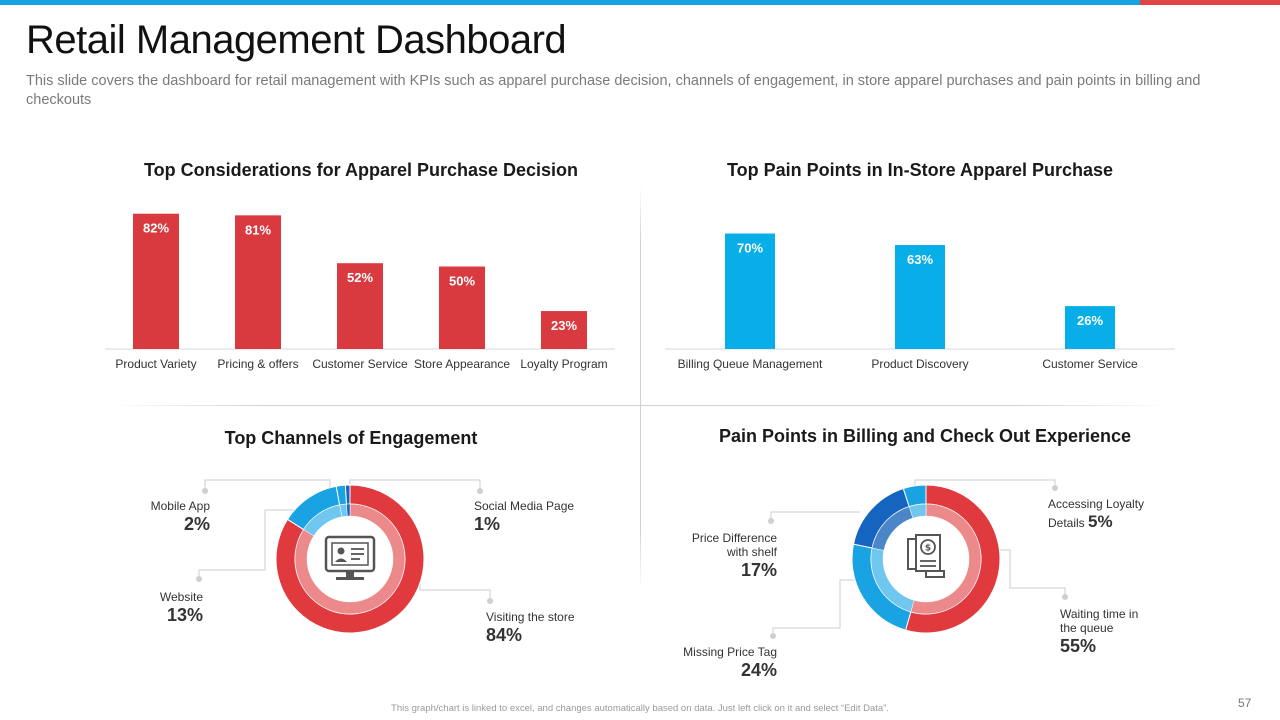 The height and width of the screenshot is (720, 1280). What do you see at coordinates (246, 544) in the screenshot?
I see `connector-website` at bounding box center [246, 544].